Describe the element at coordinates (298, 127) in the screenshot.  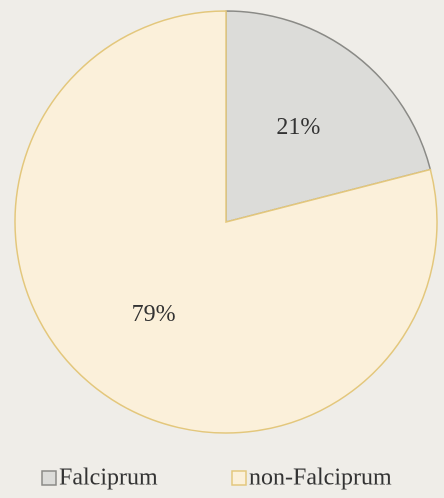
I see `data-label: 21%` at that location.